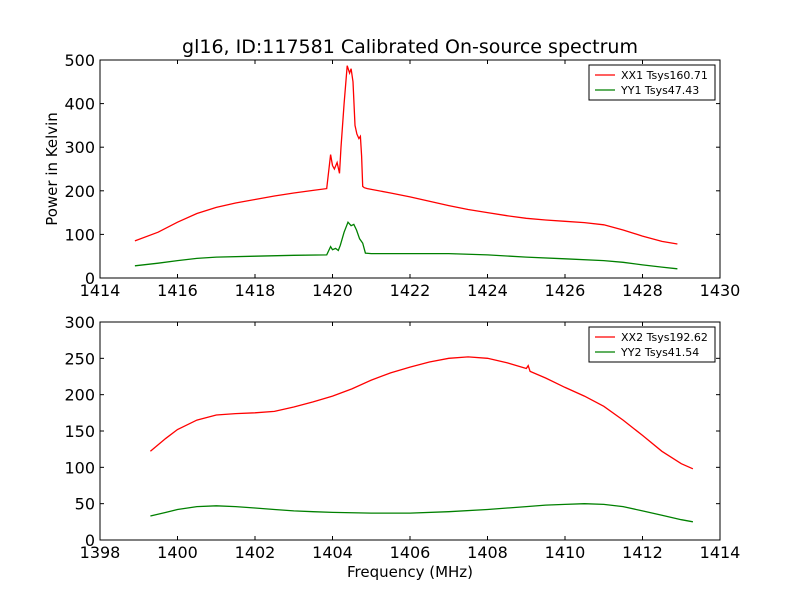  Describe the element at coordinates (720, 290) in the screenshot. I see `x-tick-label: 1430` at that location.